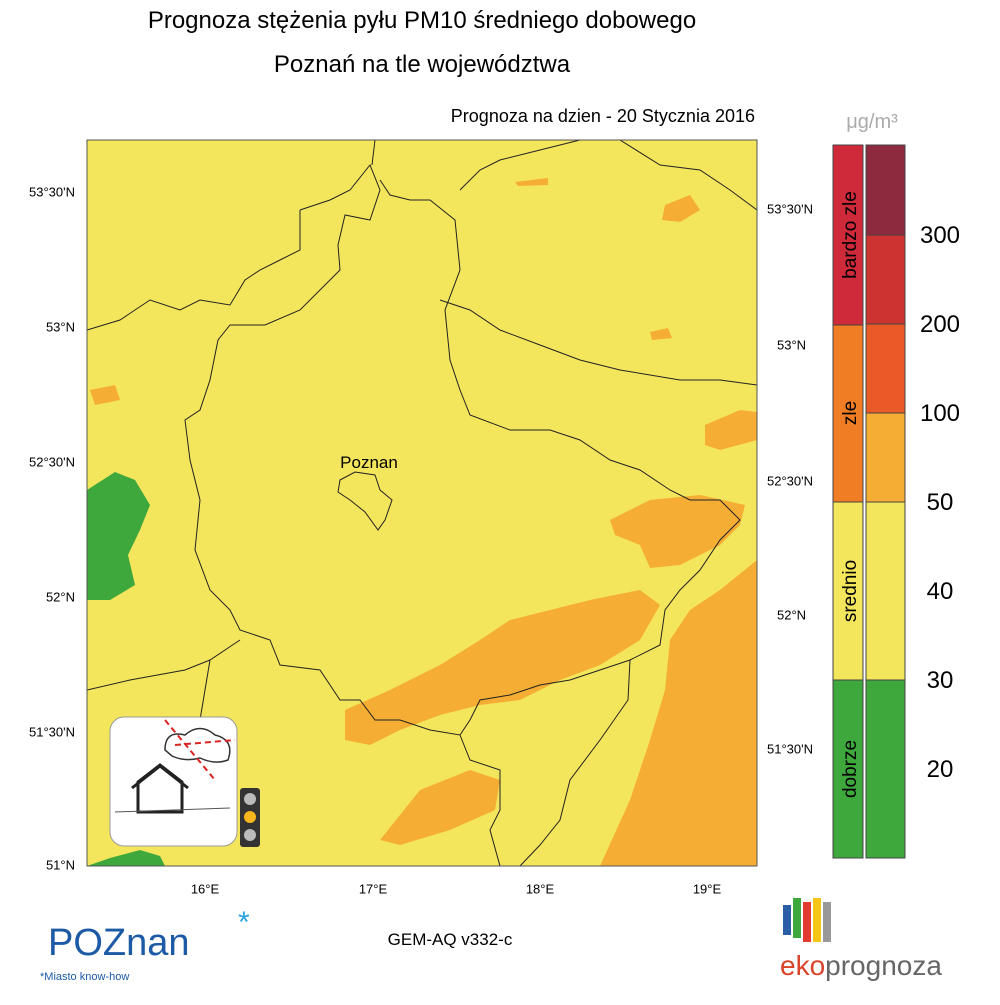 Image resolution: width=1000 pixels, height=1005 pixels. I want to click on poznan-star: *, so click(244, 922).